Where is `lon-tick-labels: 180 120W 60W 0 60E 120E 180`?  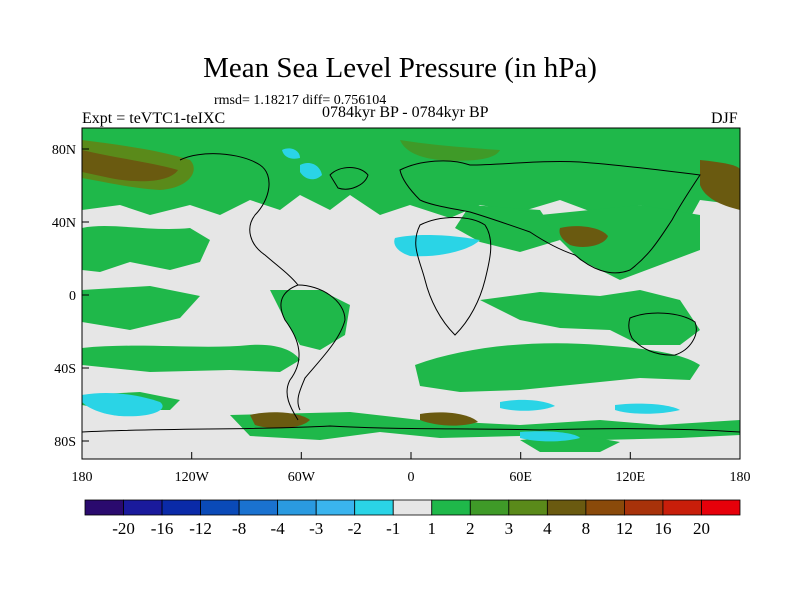 lon-tick-labels: 180 120W 60W 0 60E 120E 180 is located at coordinates (411, 477).